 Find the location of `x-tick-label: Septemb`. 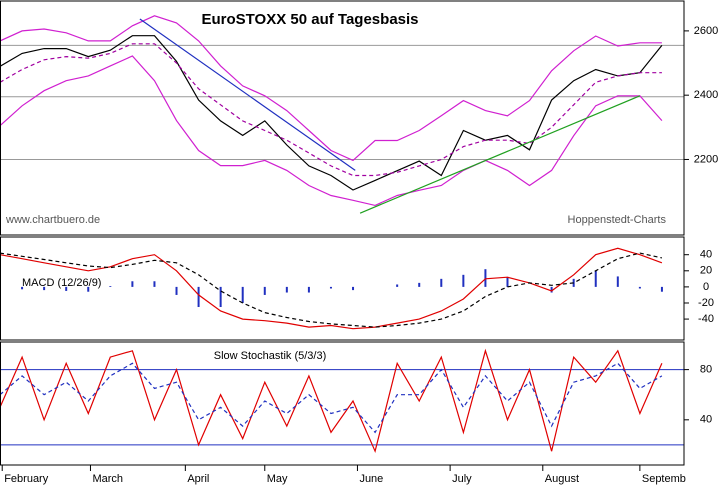

x-tick-label: Septemb is located at coordinates (664, 479).